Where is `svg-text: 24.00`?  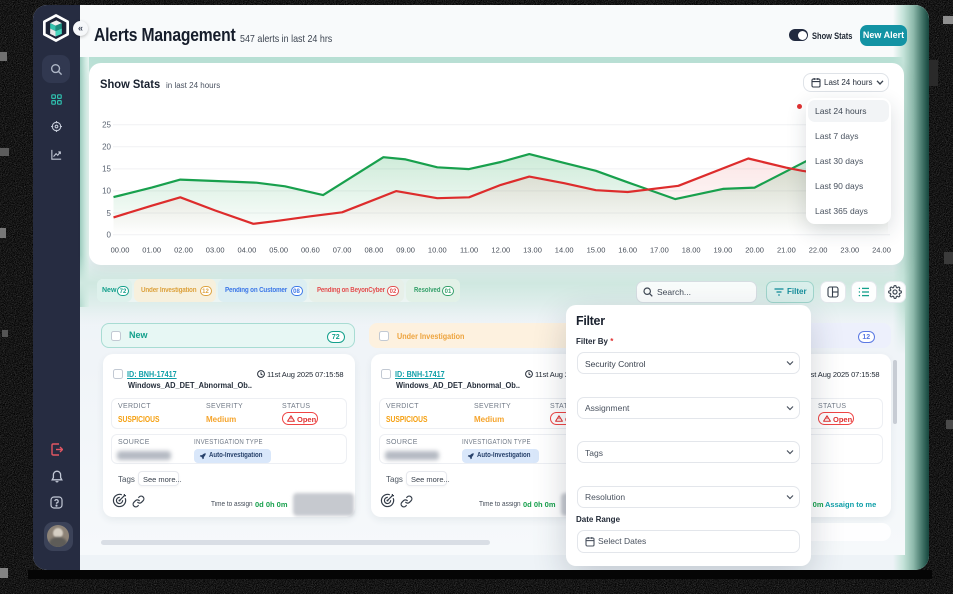
svg-text: 24.00 is located at coordinates (881, 250).